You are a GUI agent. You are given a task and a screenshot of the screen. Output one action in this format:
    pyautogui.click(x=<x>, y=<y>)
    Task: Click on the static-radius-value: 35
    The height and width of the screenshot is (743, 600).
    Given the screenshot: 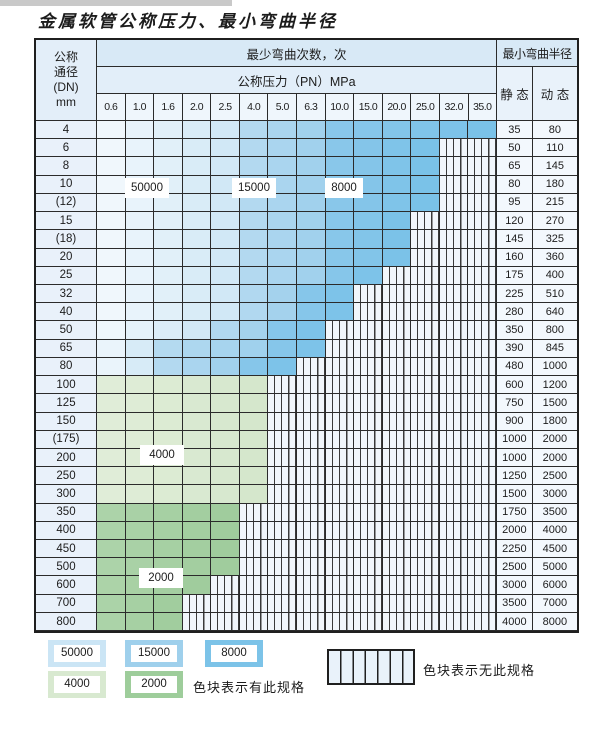 What is the action you would take?
    pyautogui.click(x=514, y=130)
    